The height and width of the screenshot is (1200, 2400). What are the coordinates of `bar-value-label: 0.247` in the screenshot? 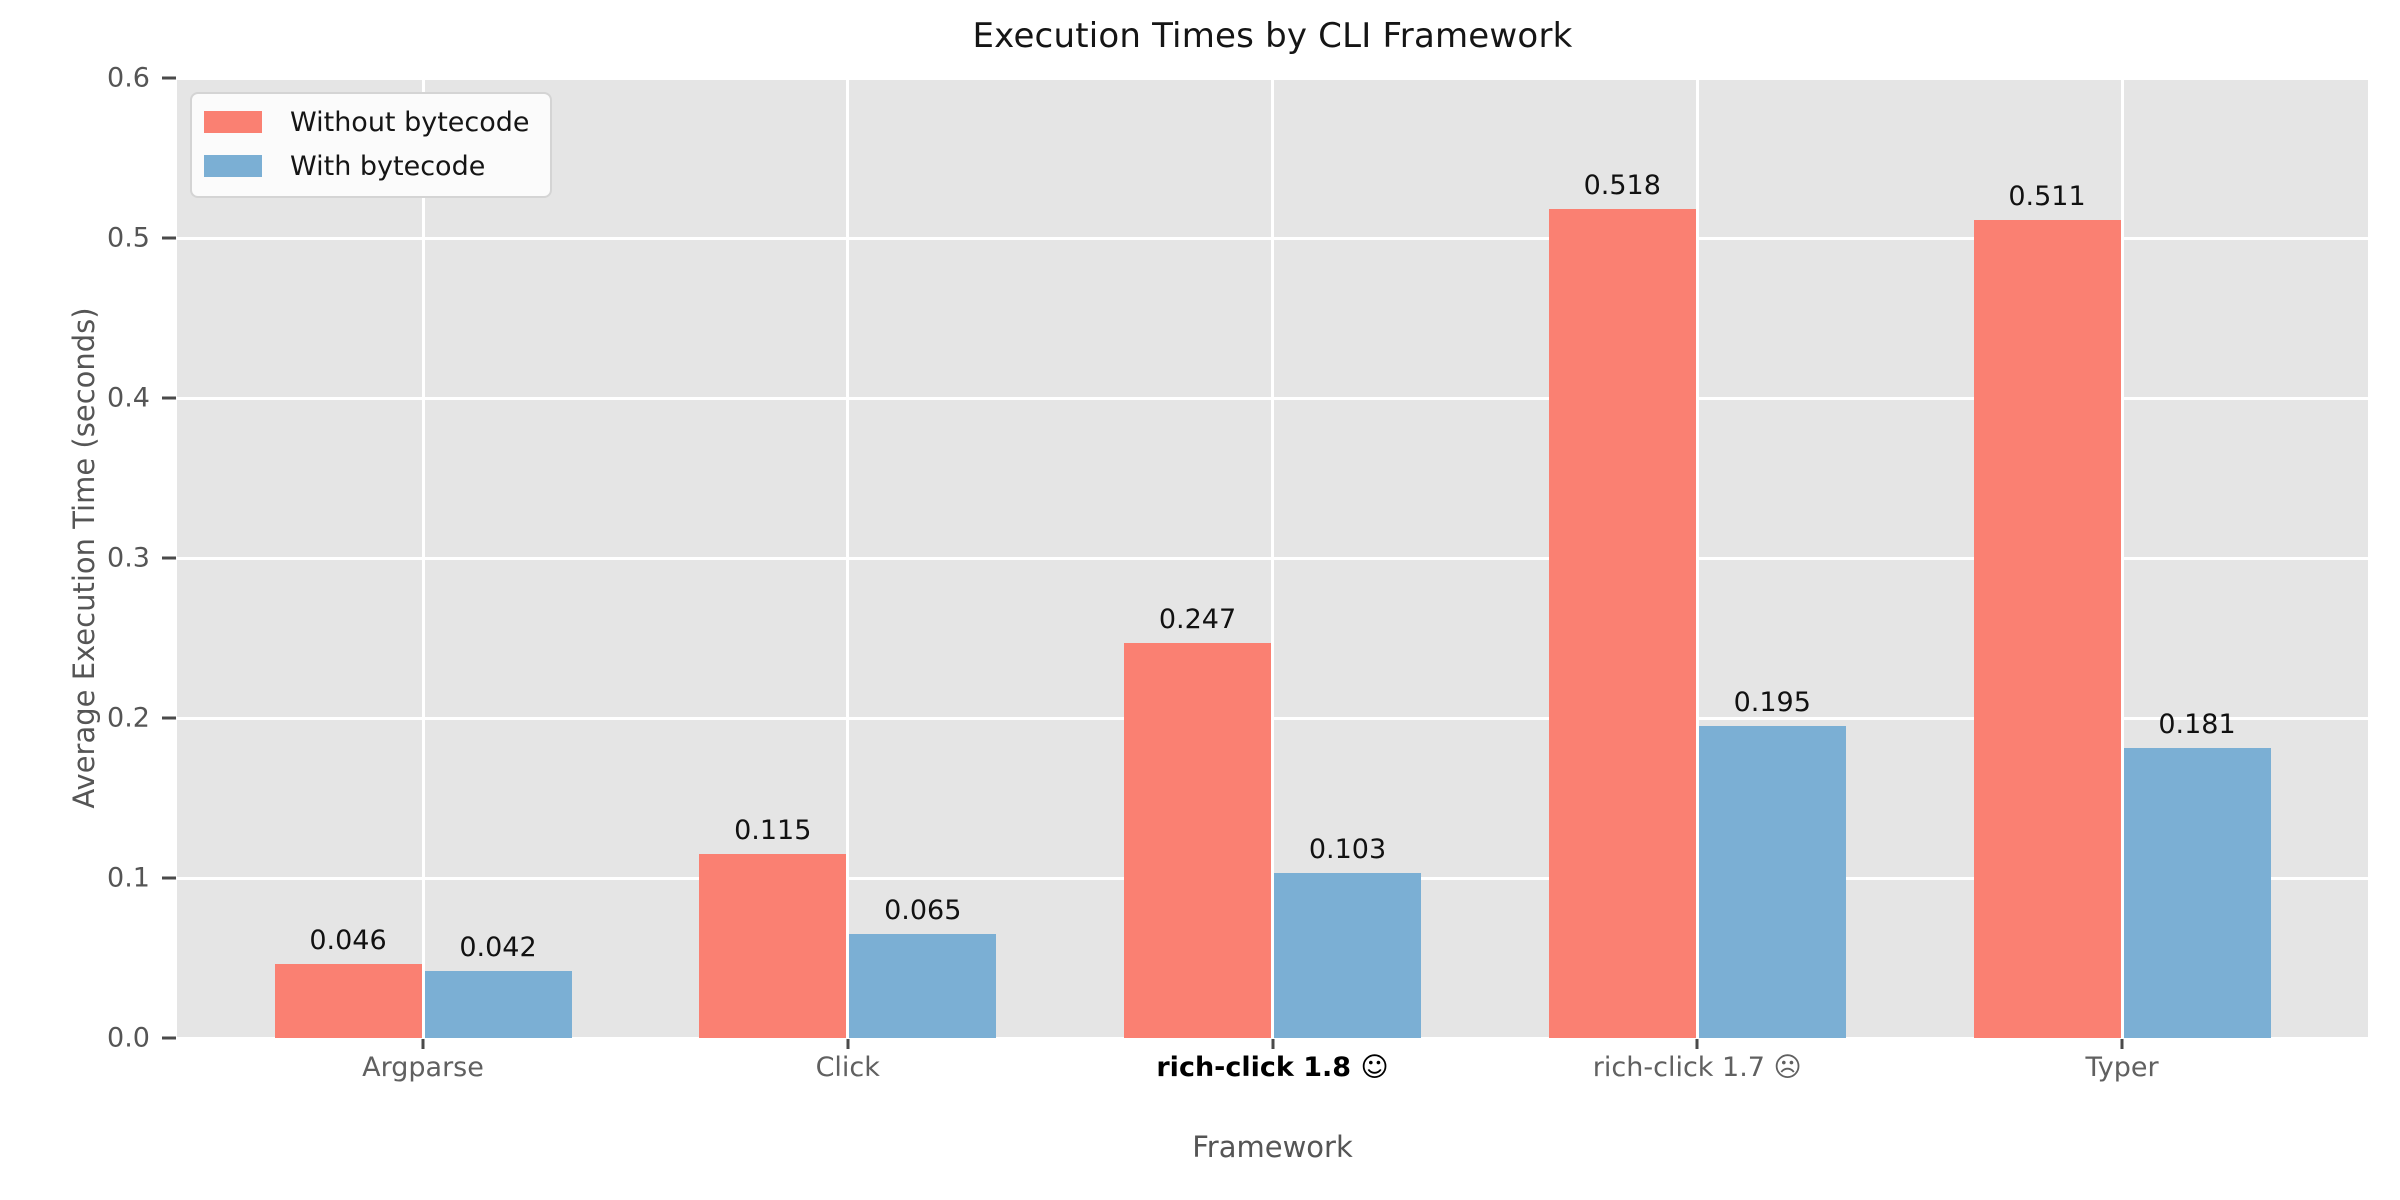 It's located at (1197, 619).